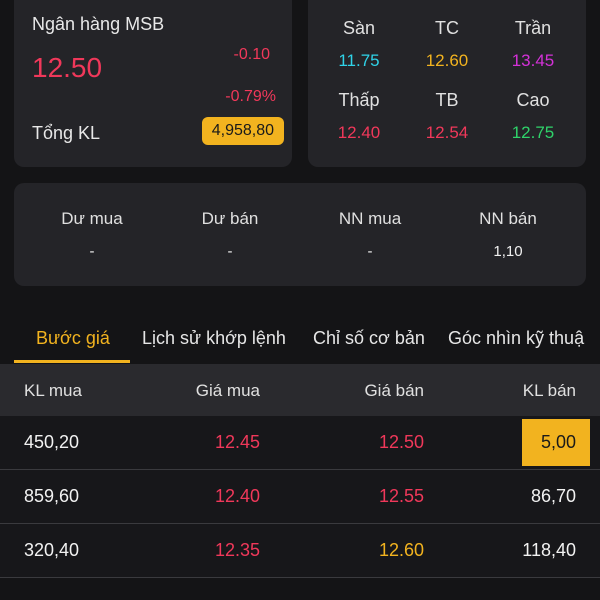  Describe the element at coordinates (52, 550) in the screenshot. I see `buy-volume: 320,40` at that location.